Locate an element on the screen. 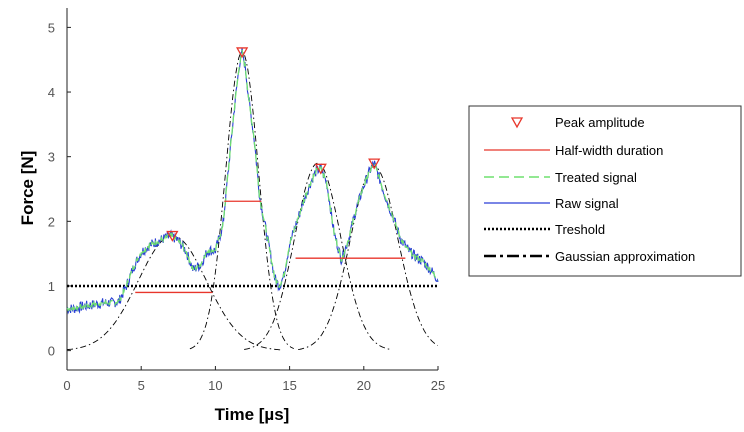 Image resolution: width=744 pixels, height=432 pixels. x-tick-label-4: 20 is located at coordinates (364, 385).